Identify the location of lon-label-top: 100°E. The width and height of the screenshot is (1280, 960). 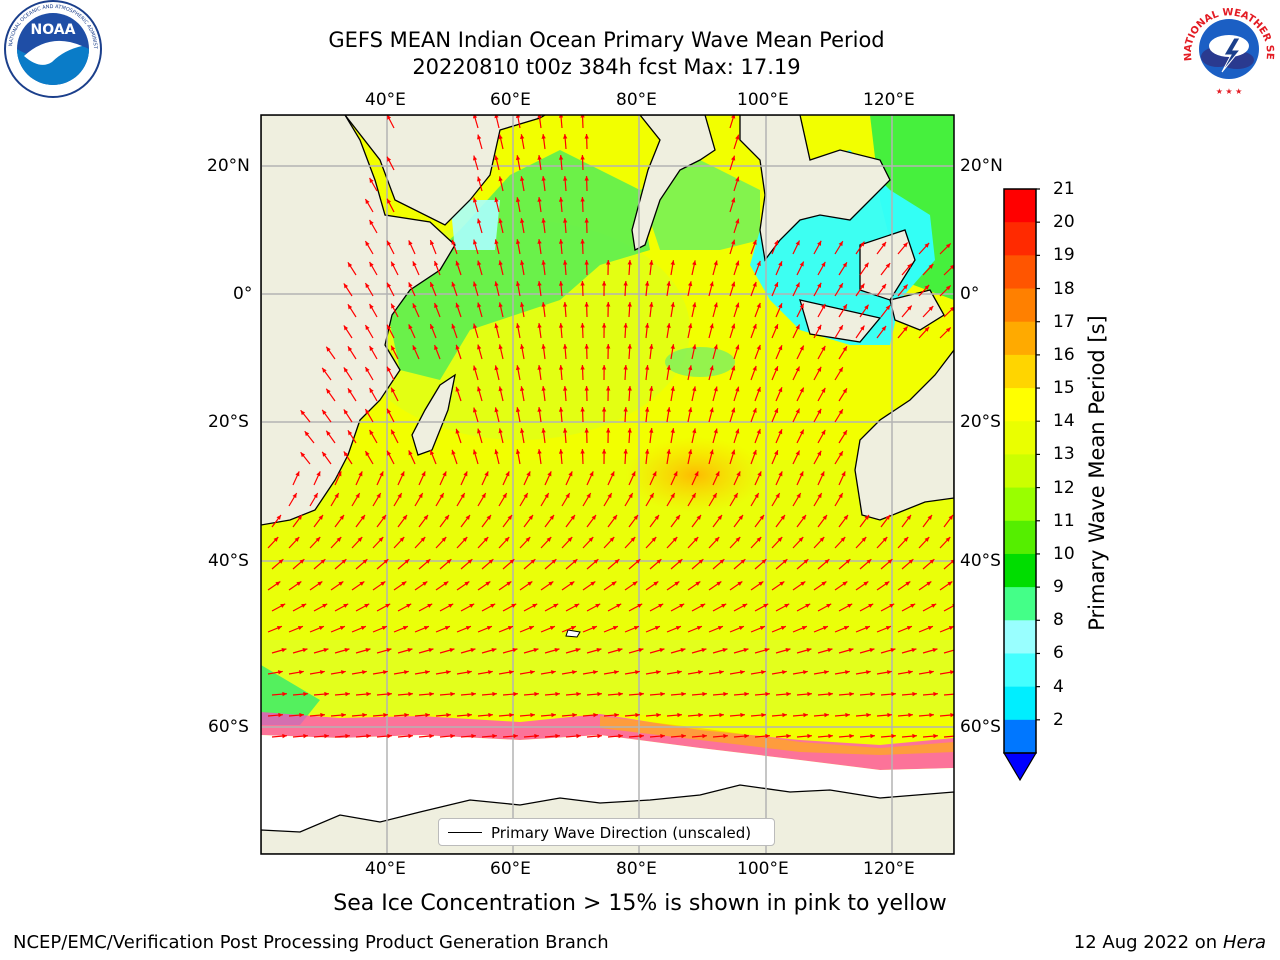
(763, 100).